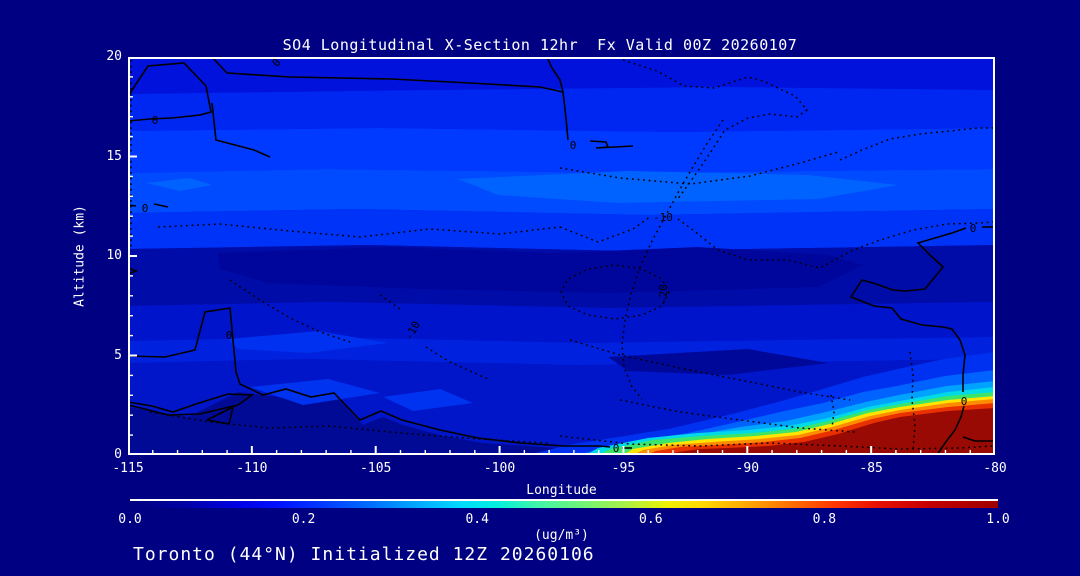 This screenshot has width=1080, height=576. I want to click on run-info-footer: Toronto (44°N) Initialized 12Z 20260106, so click(364, 554).